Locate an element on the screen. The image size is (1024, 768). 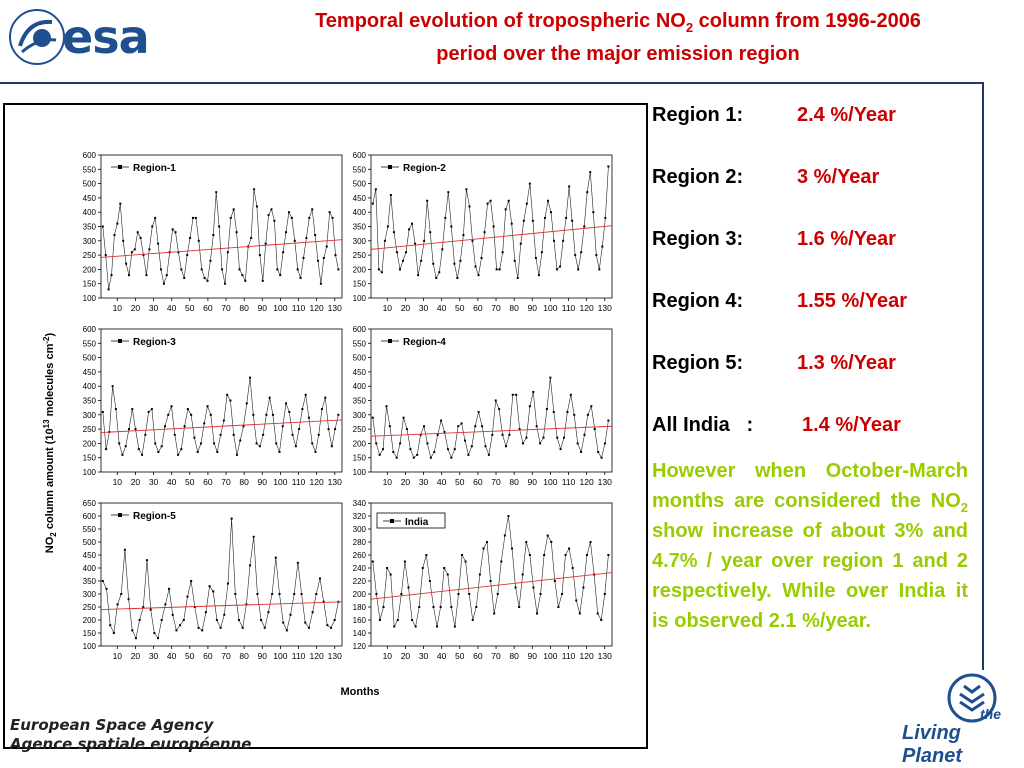
y-tick-label: 240 is located at coordinates (360, 568).